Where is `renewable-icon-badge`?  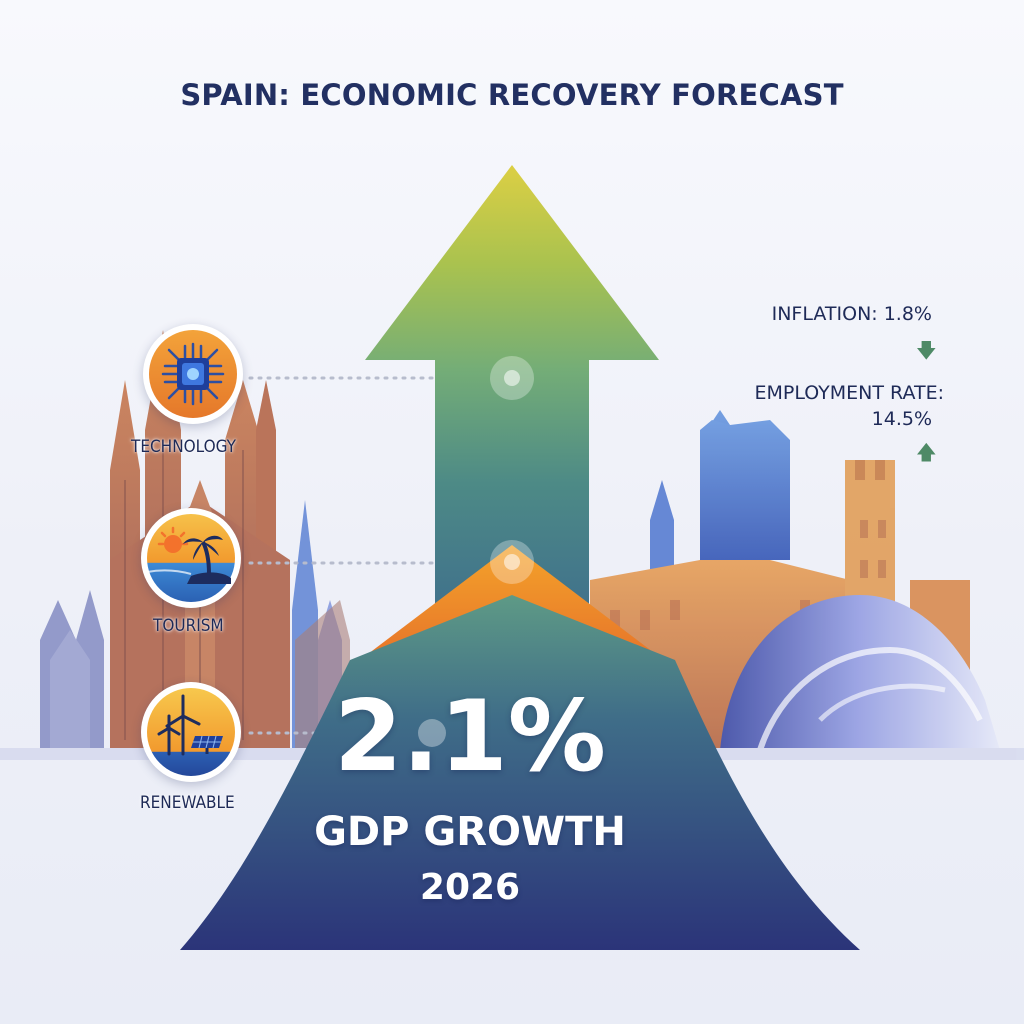
renewable-icon-badge is located at coordinates (191, 732).